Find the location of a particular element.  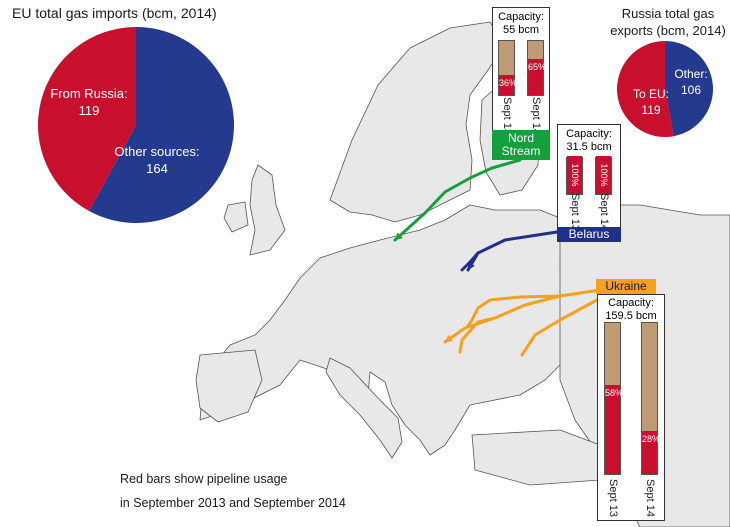

ukraine-bars: 58% 28% is located at coordinates (632, 398).